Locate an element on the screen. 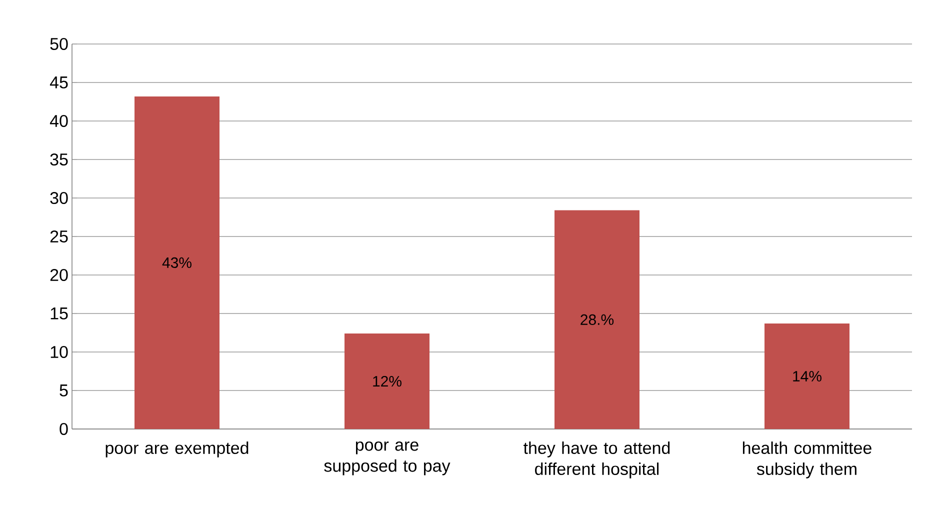 The height and width of the screenshot is (516, 926). y-tick-label: 5 is located at coordinates (64, 390).